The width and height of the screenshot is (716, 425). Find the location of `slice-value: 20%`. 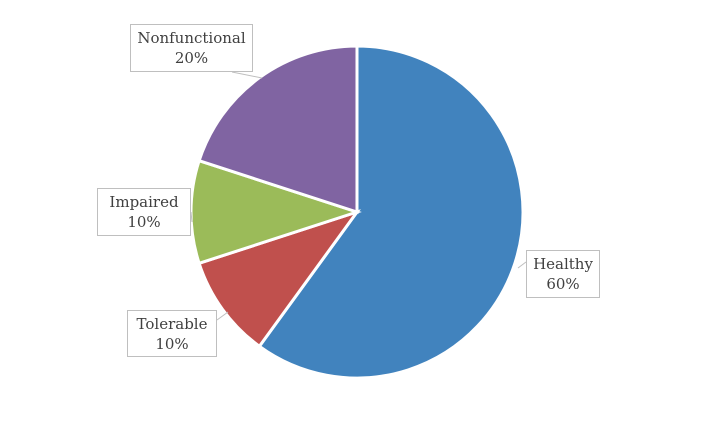

slice-value: 20% is located at coordinates (191, 58).